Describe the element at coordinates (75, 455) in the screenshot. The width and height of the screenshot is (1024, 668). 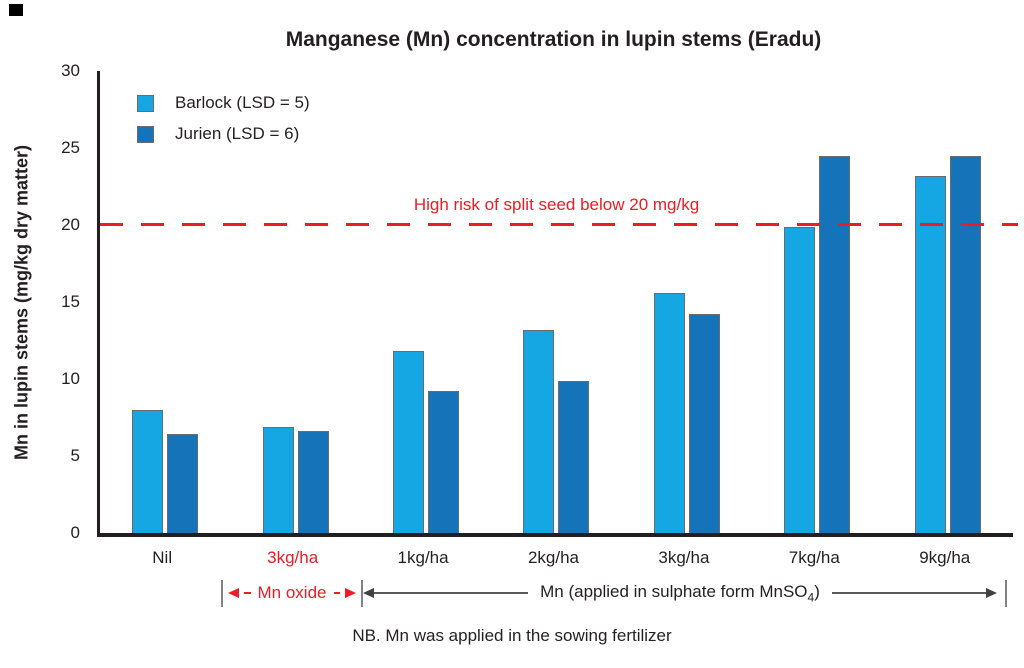
I see `y-tick-5: 5` at that location.